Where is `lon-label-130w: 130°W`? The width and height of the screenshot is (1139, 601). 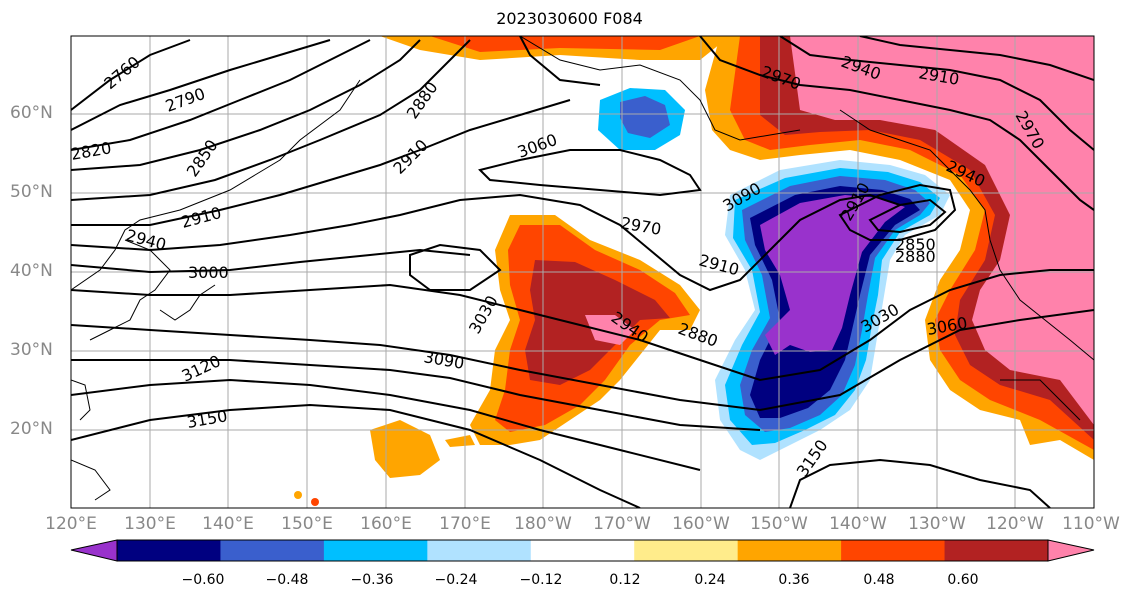
lon-label-130w: 130°W is located at coordinates (937, 524).